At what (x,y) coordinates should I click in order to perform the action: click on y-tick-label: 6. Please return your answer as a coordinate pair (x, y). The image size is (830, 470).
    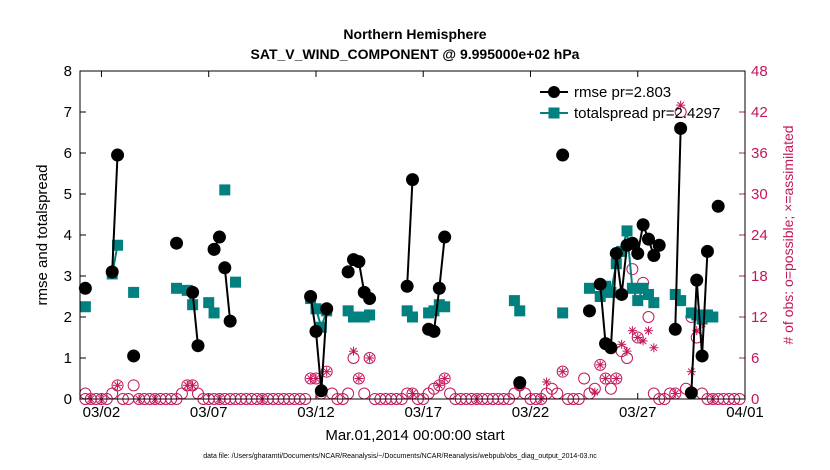
    Looking at the image, I should click on (68, 153).